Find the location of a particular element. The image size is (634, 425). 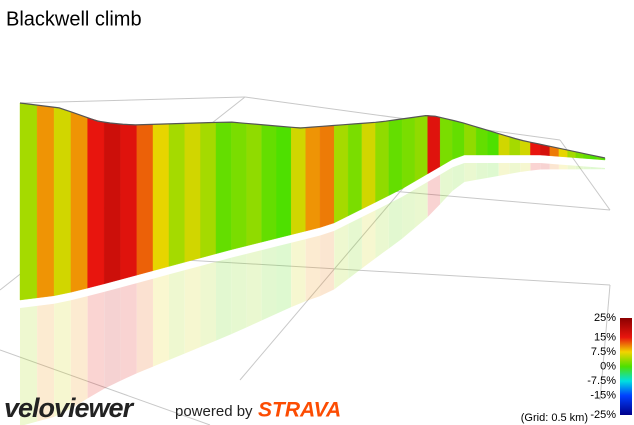

grid-note: (Grid: 0.5 km) is located at coordinates (554, 418).